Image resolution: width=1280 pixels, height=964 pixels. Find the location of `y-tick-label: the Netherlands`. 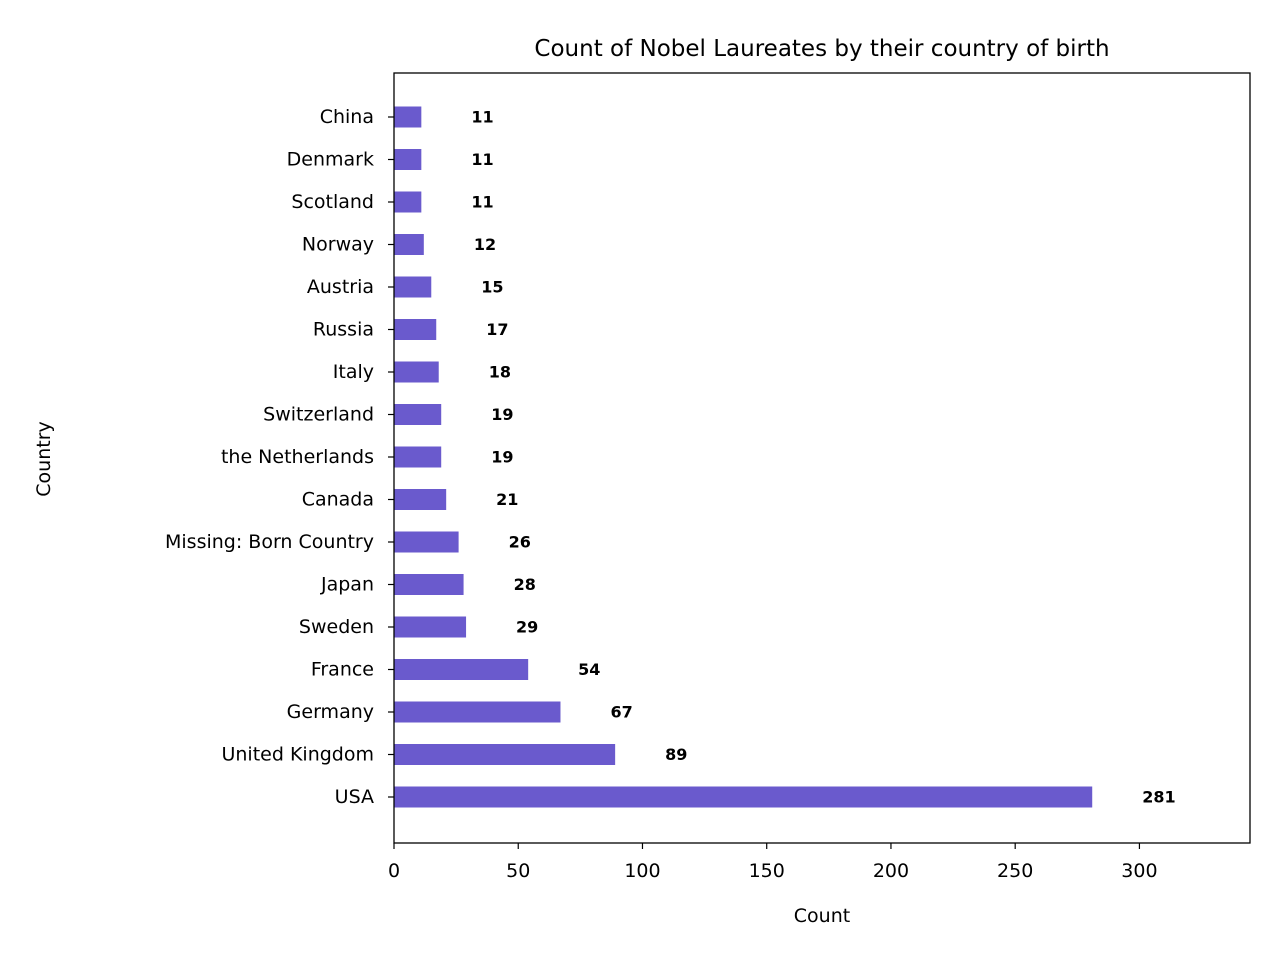

y-tick-label: the Netherlands is located at coordinates (297, 457).